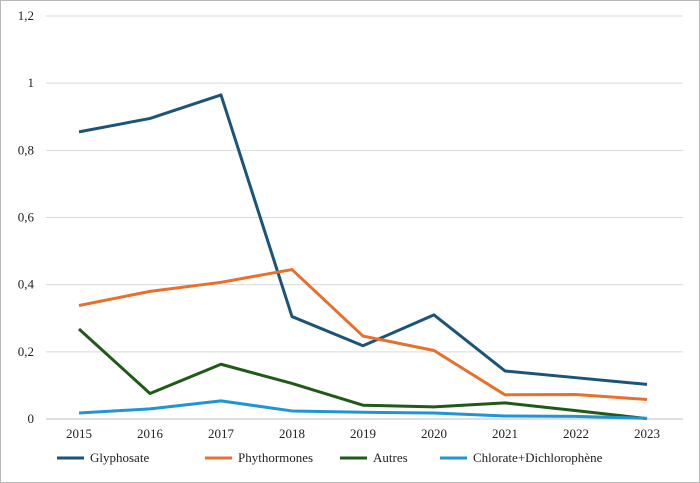 This screenshot has height=483, width=700. I want to click on legend-label-glyphosate: Glyphosate, so click(119, 457).